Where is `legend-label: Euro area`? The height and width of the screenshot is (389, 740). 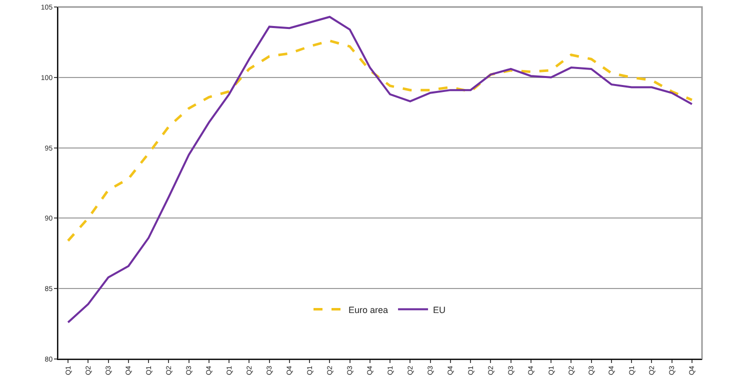 legend-label: Euro area is located at coordinates (368, 309).